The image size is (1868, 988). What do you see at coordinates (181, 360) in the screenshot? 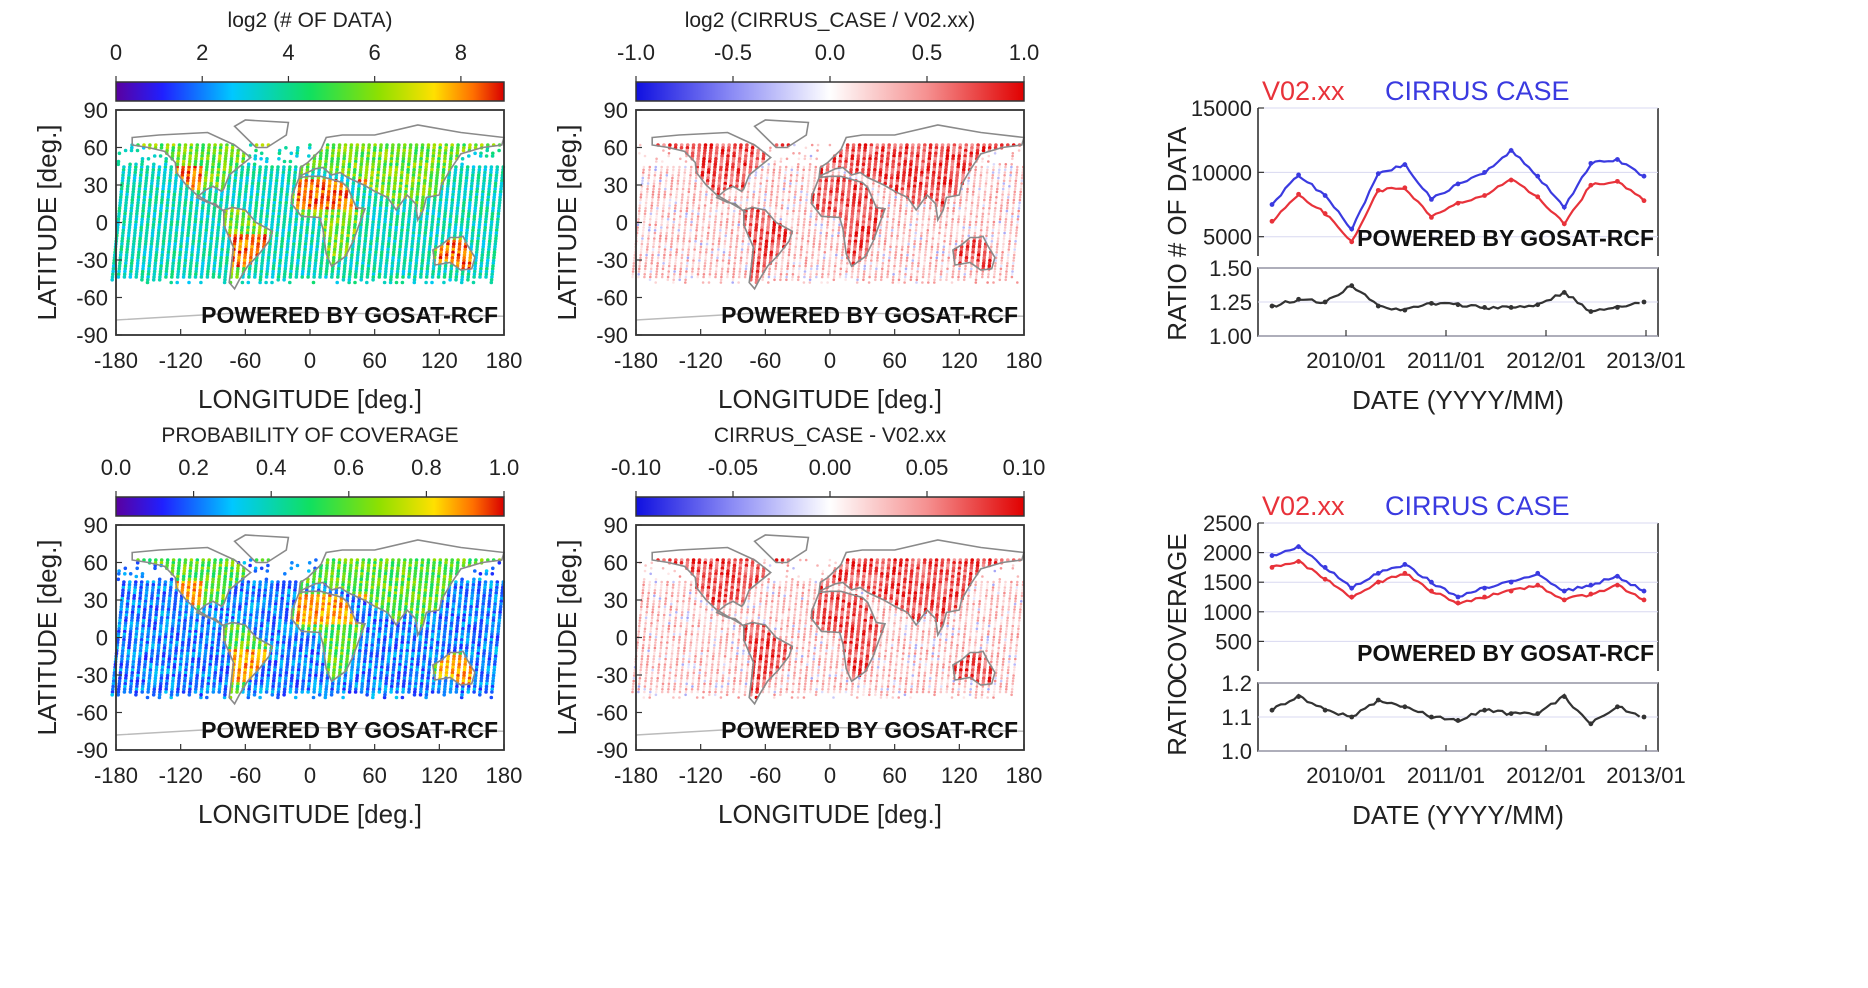
I see `x-tick-label: -120` at bounding box center [181, 360].